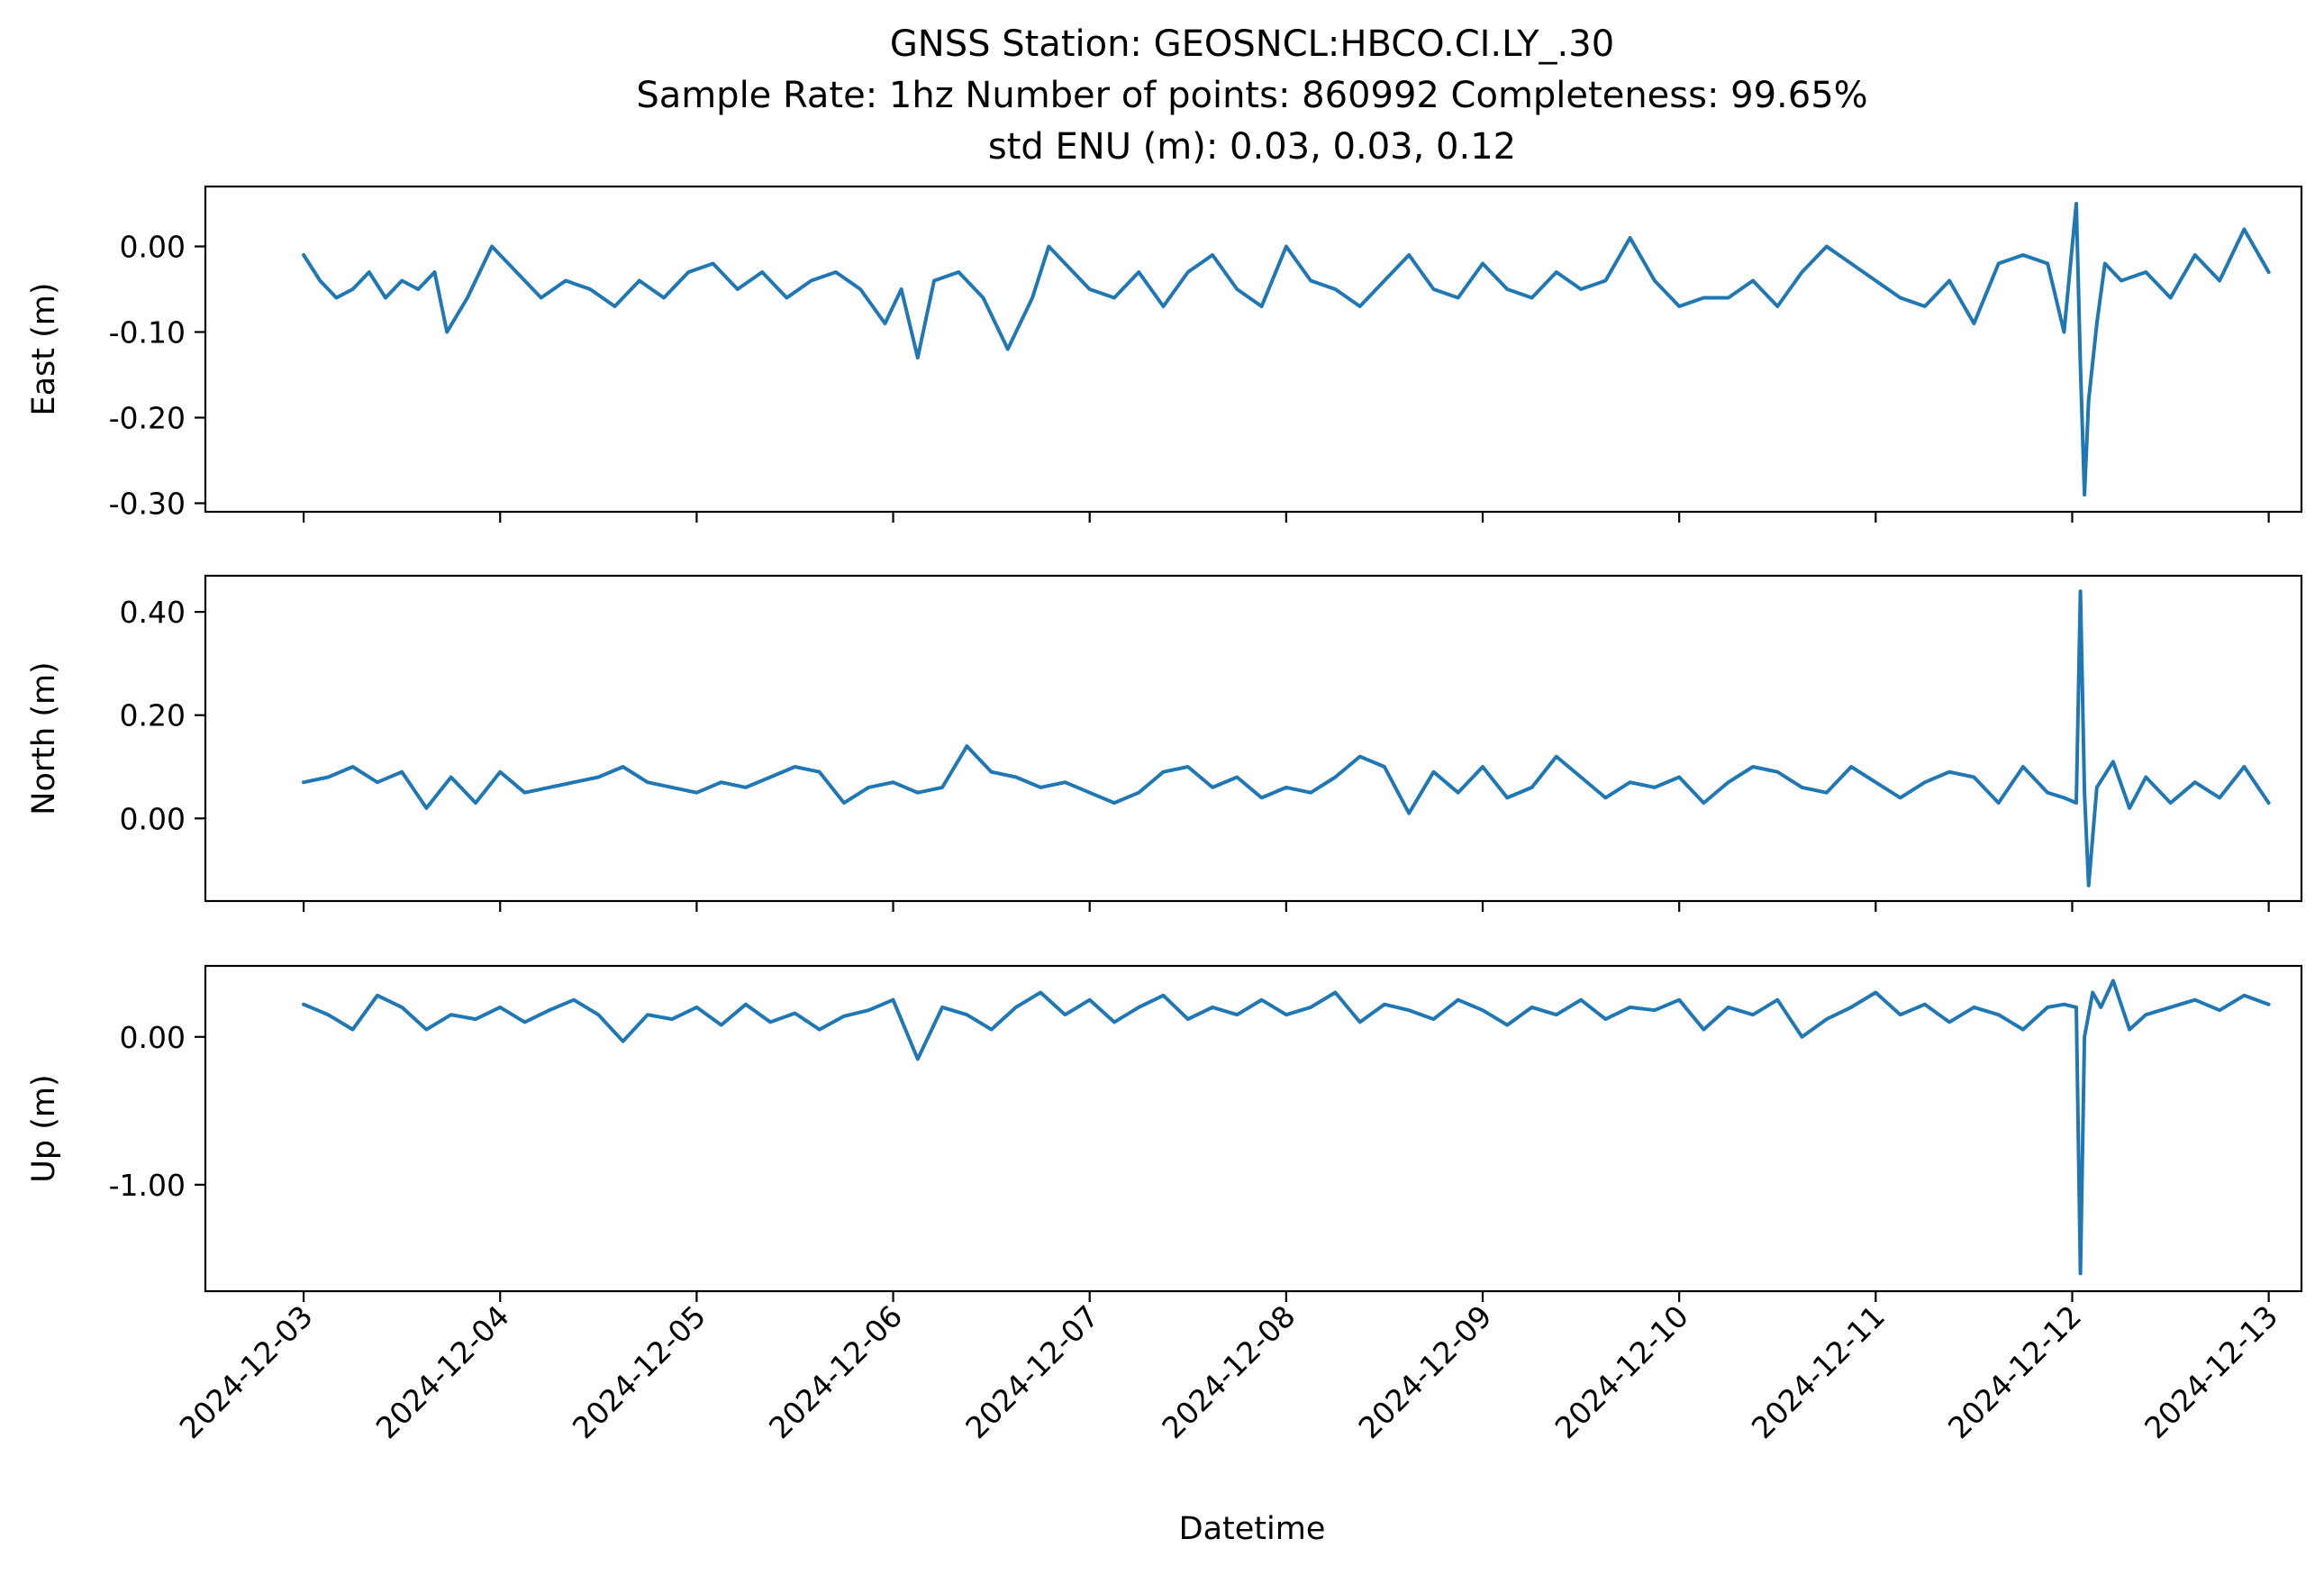 Image resolution: width=2324 pixels, height=1575 pixels. Describe the element at coordinates (153, 818) in the screenshot. I see `north-y-tick-label: 0.00` at that location.